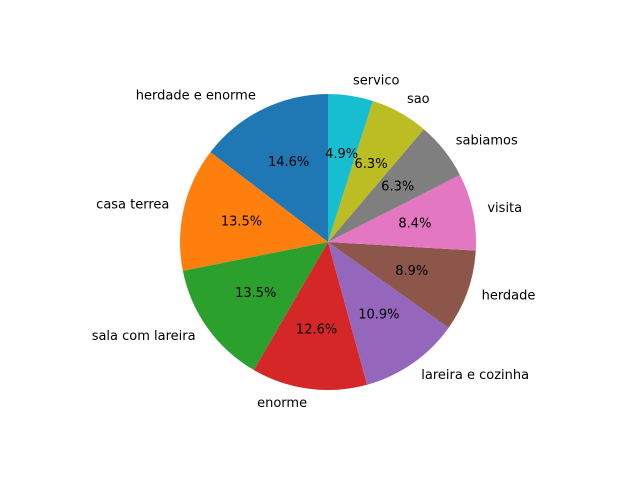  I want to click on slice-label-7: sabiamos, so click(487, 141).